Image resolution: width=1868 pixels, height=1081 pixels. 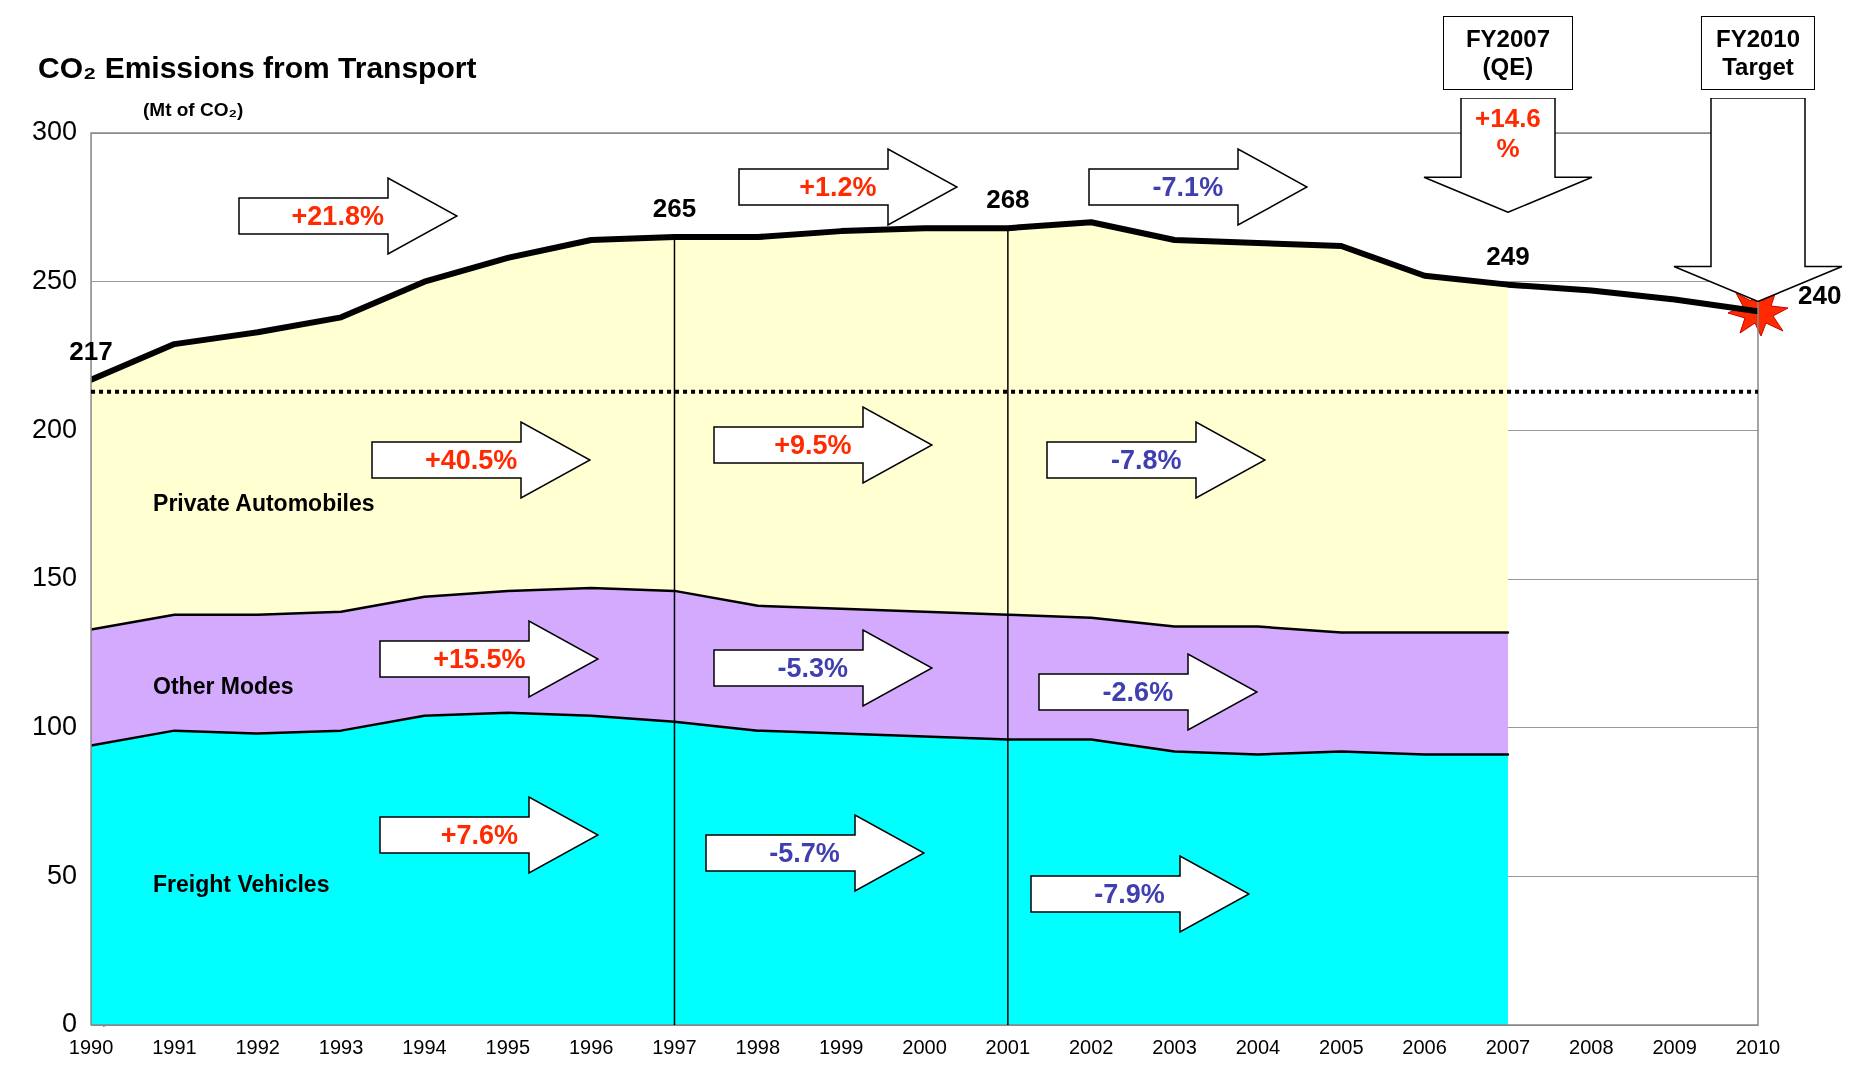 I want to click on x-tick-label: 2005, so click(x=1341, y=1046).